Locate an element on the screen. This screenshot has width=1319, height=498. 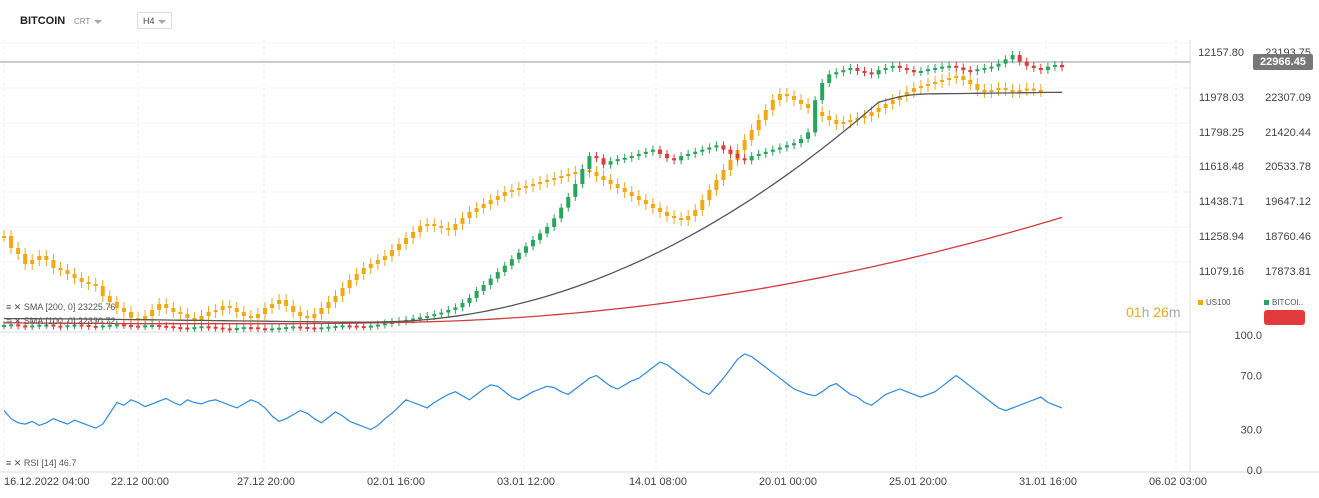
right-axis-tick: 21420.44 is located at coordinates (1288, 133).